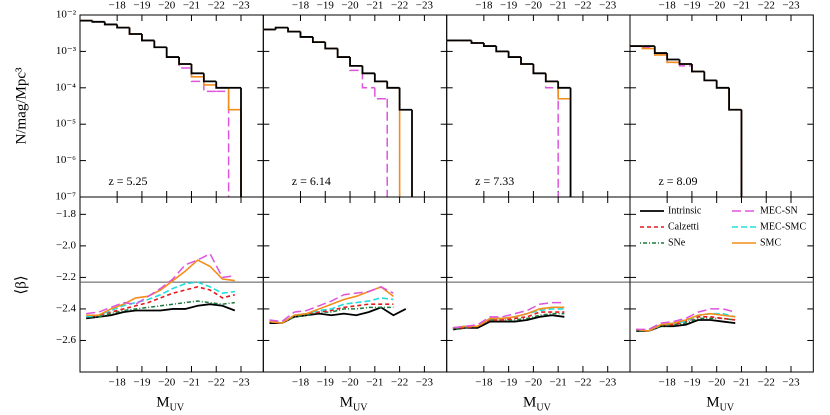 The width and height of the screenshot is (830, 415). Describe the element at coordinates (21, 105) in the screenshot. I see `y-axis-label: N/mag/Mpc³` at that location.